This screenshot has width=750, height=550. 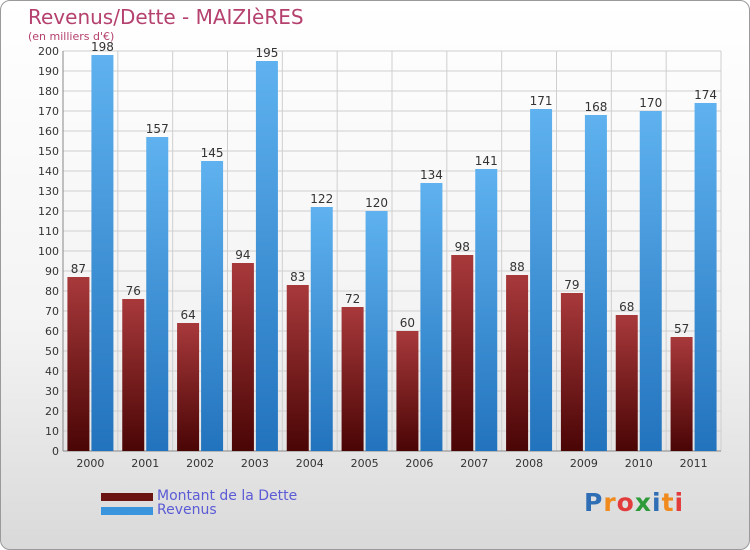 I want to click on x-tick-label: 2008, so click(x=529, y=463).